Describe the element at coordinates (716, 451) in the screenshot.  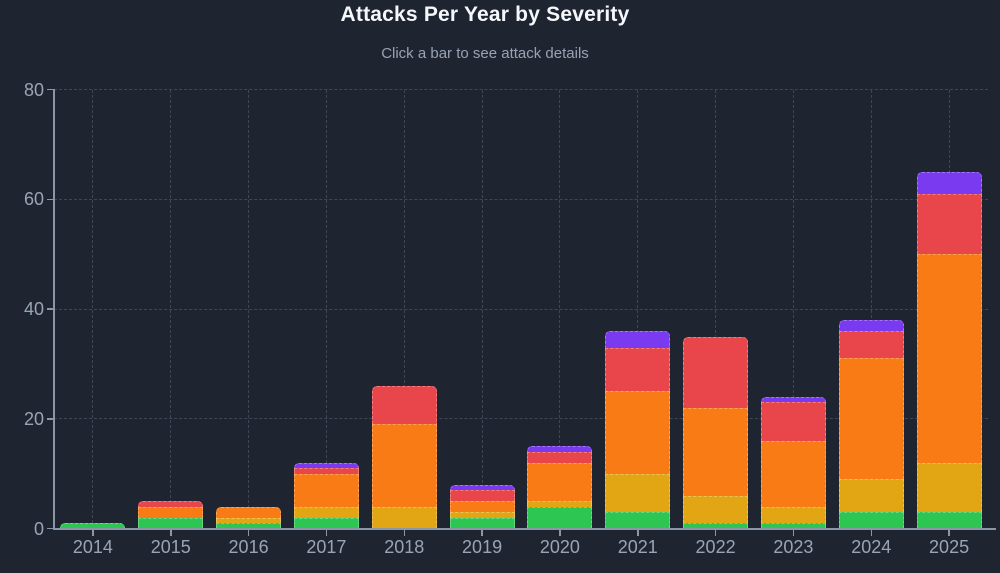
I see `bar-2022-orange-segment` at that location.